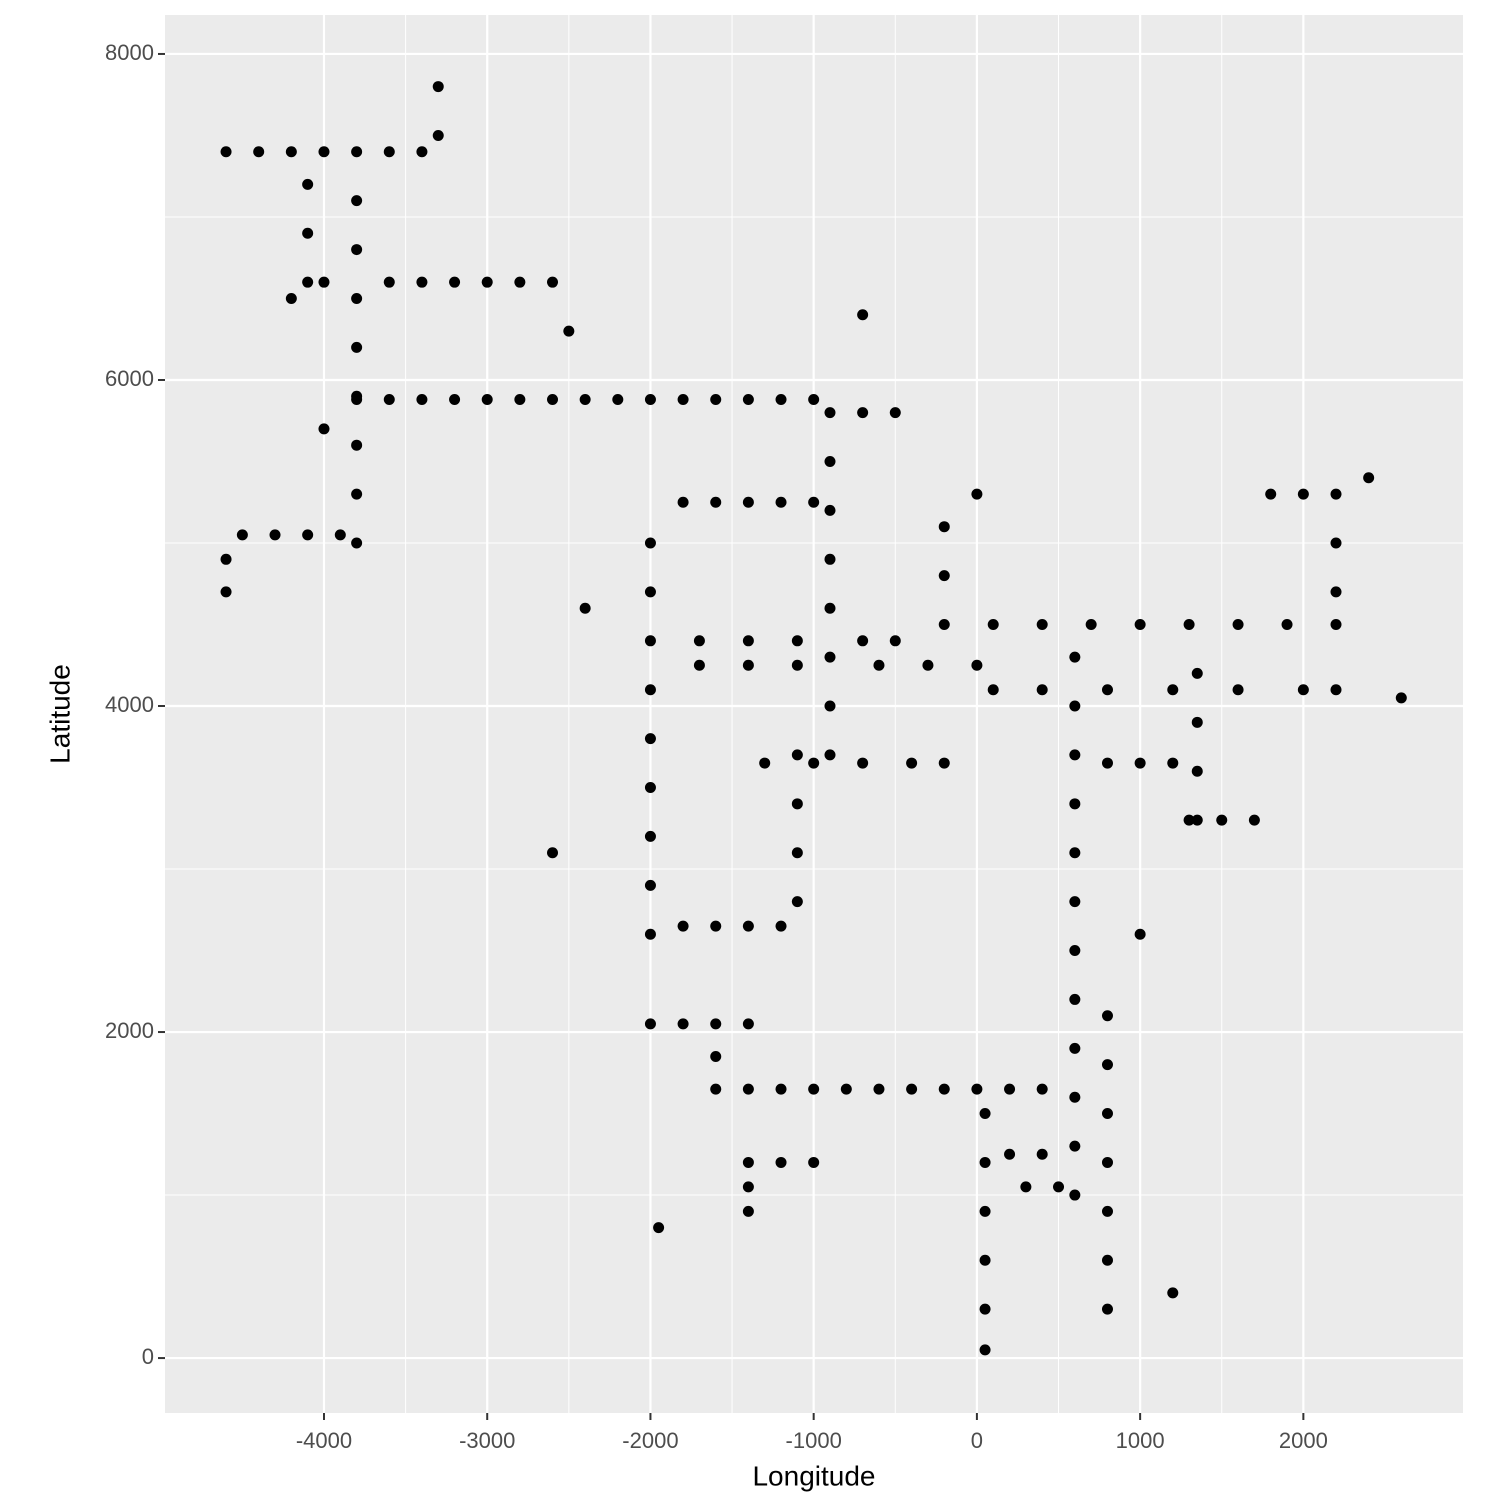 Image resolution: width=1512 pixels, height=1512 pixels. What do you see at coordinates (487, 1440) in the screenshot?
I see `x-tick-label: -3000` at bounding box center [487, 1440].